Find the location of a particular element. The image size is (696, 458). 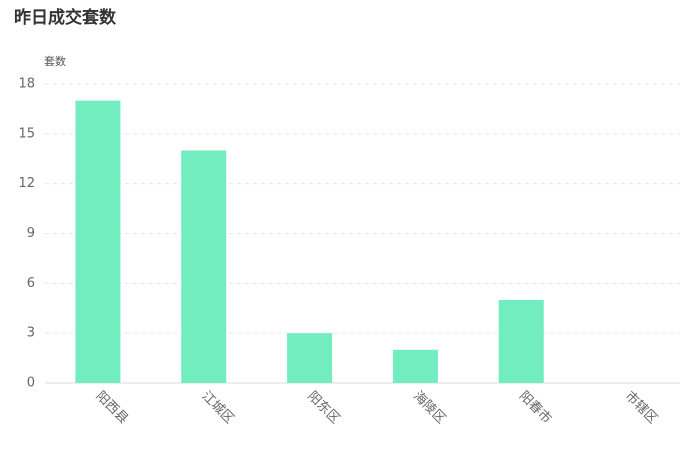

y-tick-label: 0 is located at coordinates (31, 383).